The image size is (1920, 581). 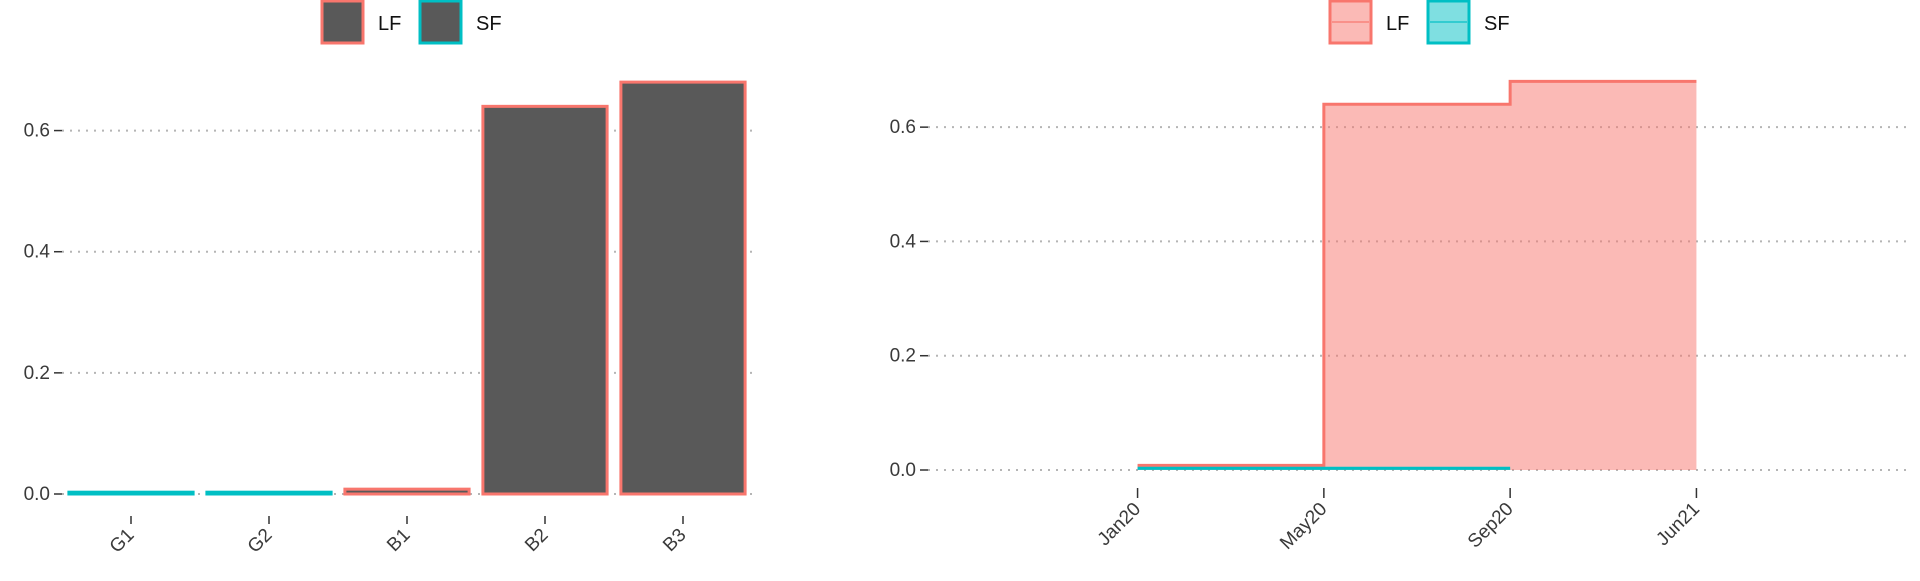 I want to click on x-tick-label: Jan20, so click(x=1119, y=524).